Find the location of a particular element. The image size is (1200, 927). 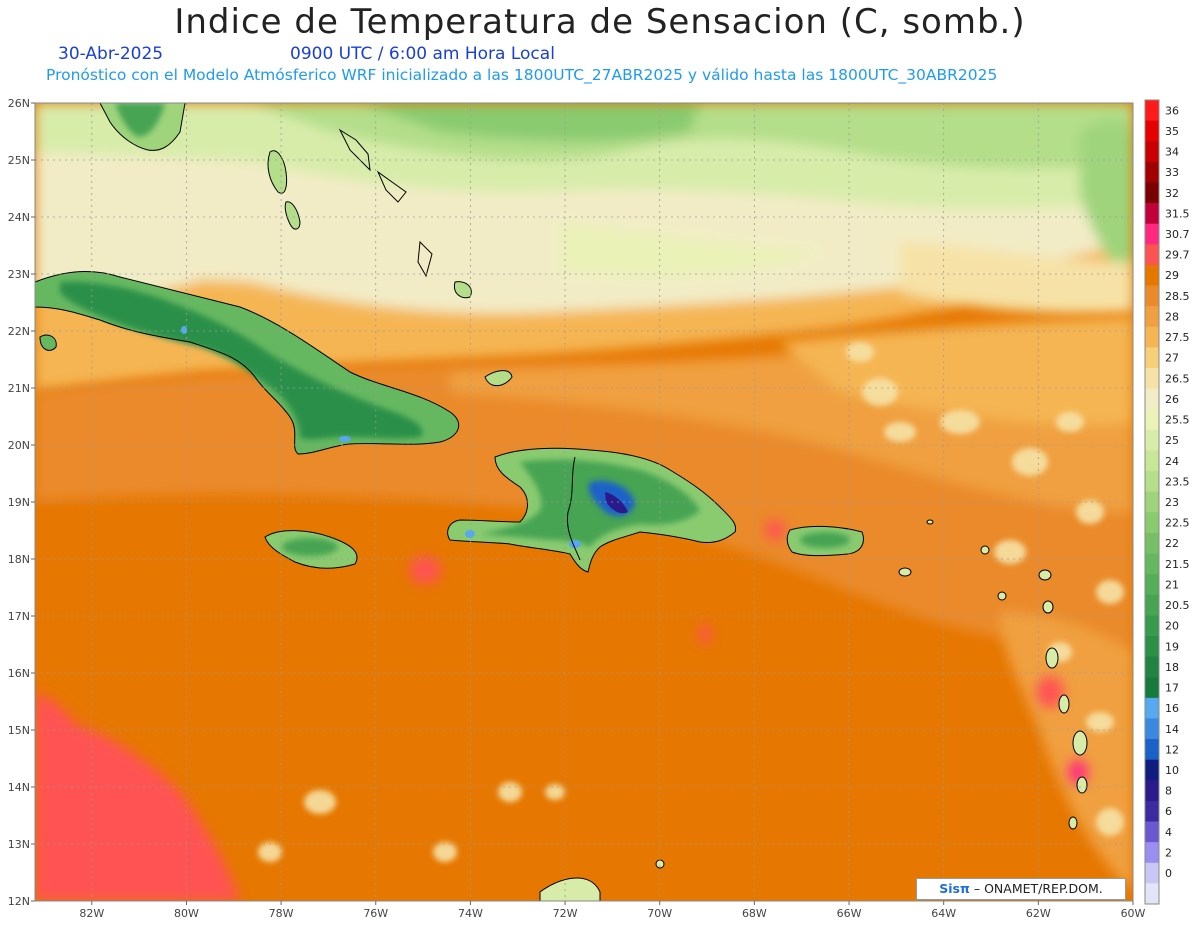

colorbar-label: 22.5 is located at coordinates (1177, 523).